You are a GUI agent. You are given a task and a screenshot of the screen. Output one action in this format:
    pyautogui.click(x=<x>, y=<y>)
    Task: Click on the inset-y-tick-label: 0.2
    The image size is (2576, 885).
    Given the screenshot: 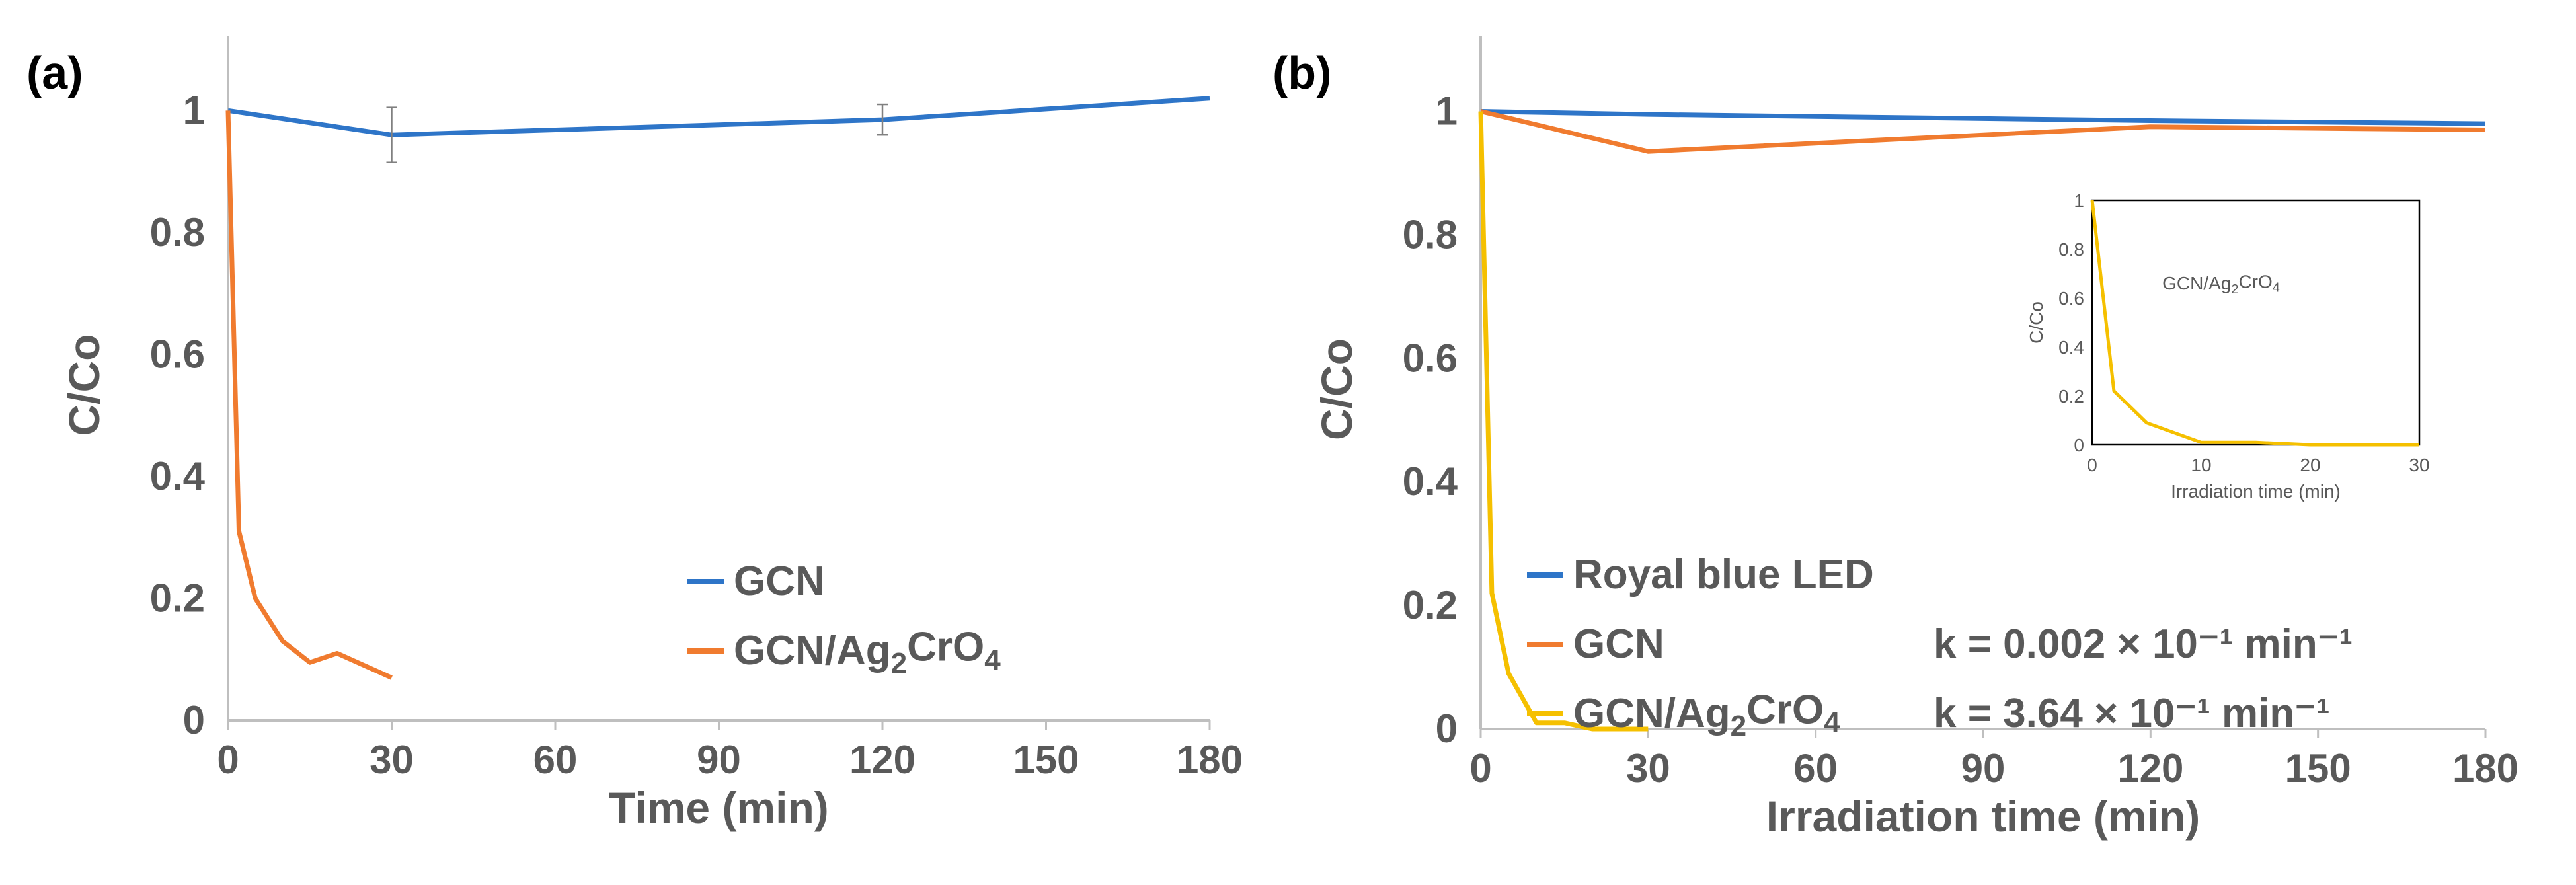 What is the action you would take?
    pyautogui.click(x=2071, y=396)
    